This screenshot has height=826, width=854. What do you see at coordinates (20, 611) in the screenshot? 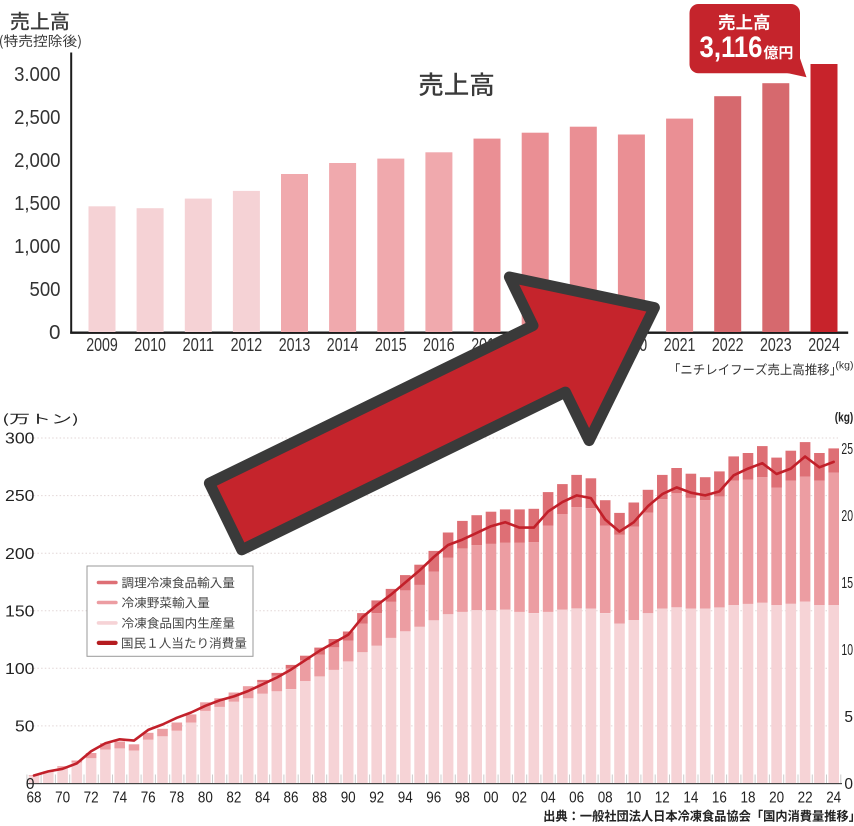
I see `svg-text: 150` at bounding box center [20, 611].